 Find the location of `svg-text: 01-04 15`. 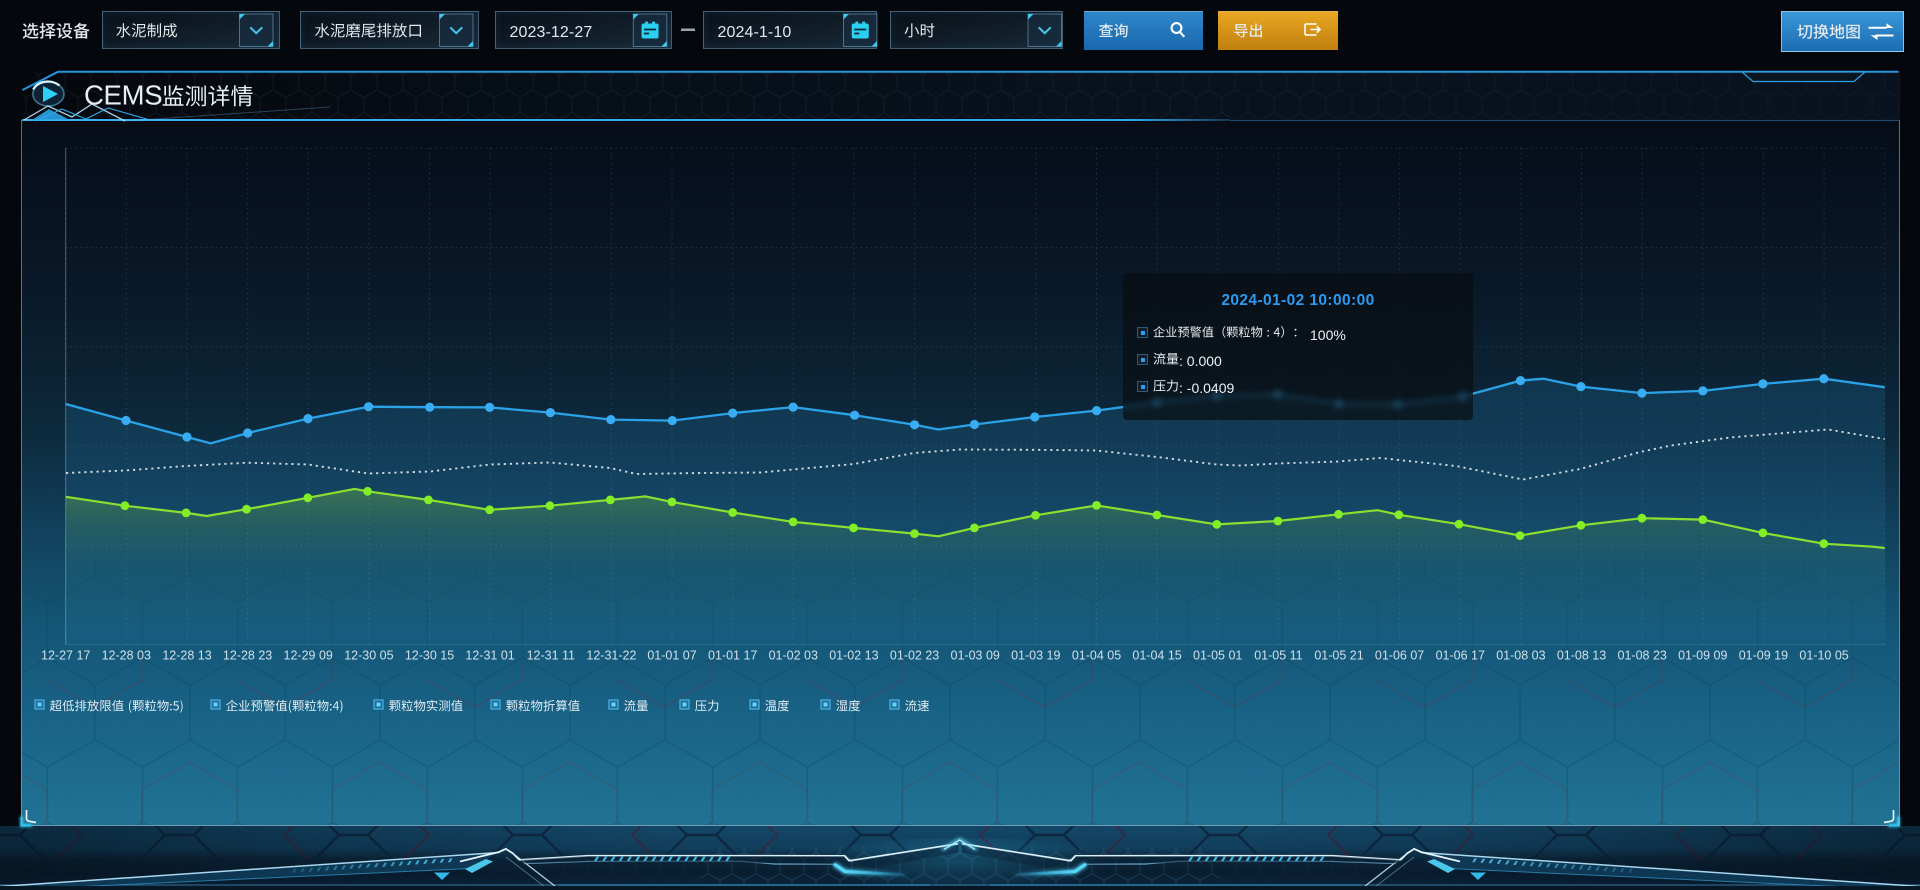

svg-text: 01-04 15 is located at coordinates (1156, 656).